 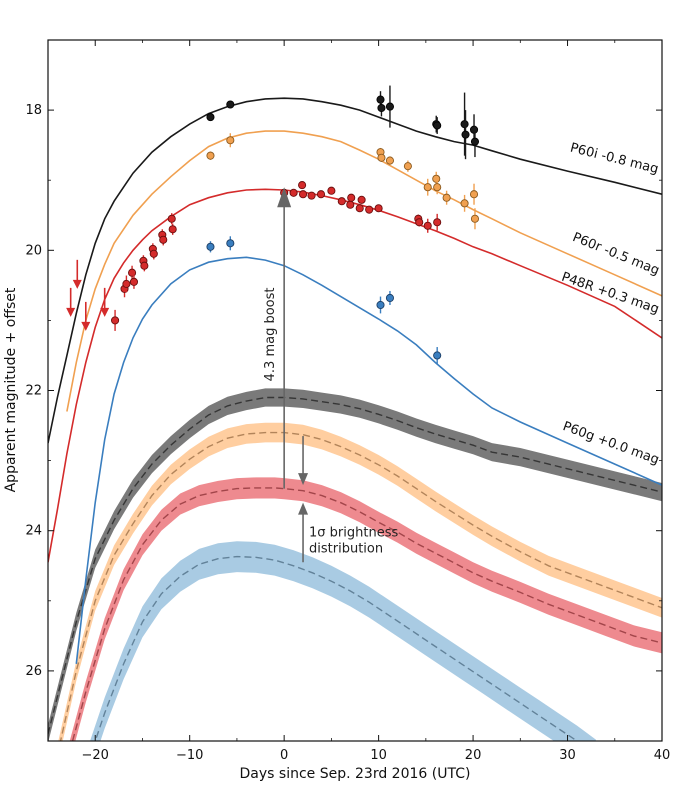 What do you see at coordinates (303, 479) in the screenshot?
I see `sigma-arrow-down-head` at bounding box center [303, 479].